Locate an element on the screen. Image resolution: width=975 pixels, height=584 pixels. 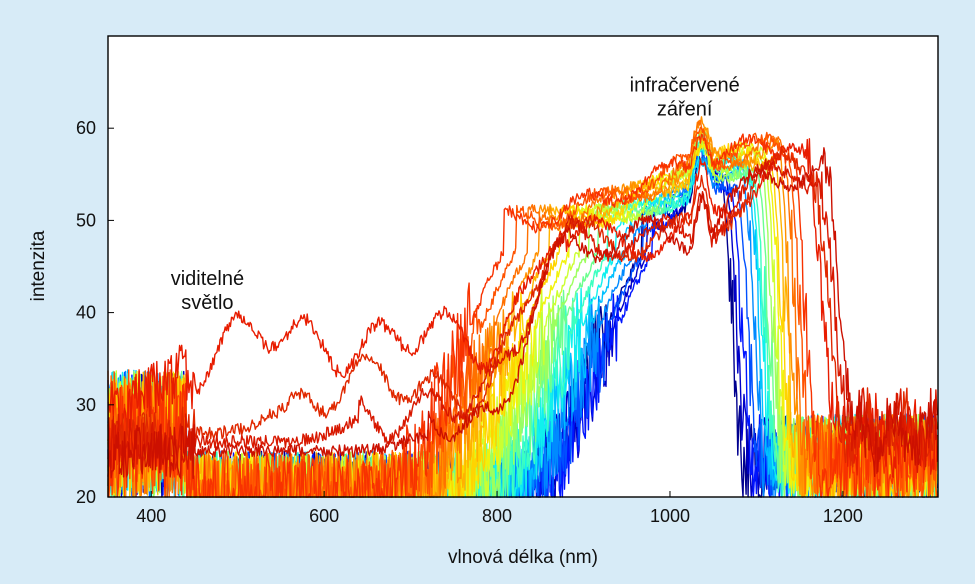
y-tick-label: 40 is located at coordinates (86, 313).